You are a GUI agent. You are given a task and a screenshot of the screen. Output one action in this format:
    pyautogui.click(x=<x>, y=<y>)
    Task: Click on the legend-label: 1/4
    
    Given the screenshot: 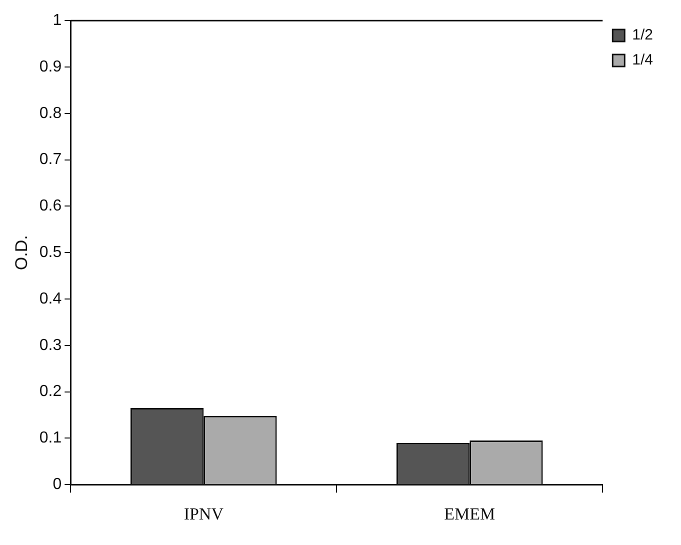 What is the action you would take?
    pyautogui.click(x=643, y=60)
    